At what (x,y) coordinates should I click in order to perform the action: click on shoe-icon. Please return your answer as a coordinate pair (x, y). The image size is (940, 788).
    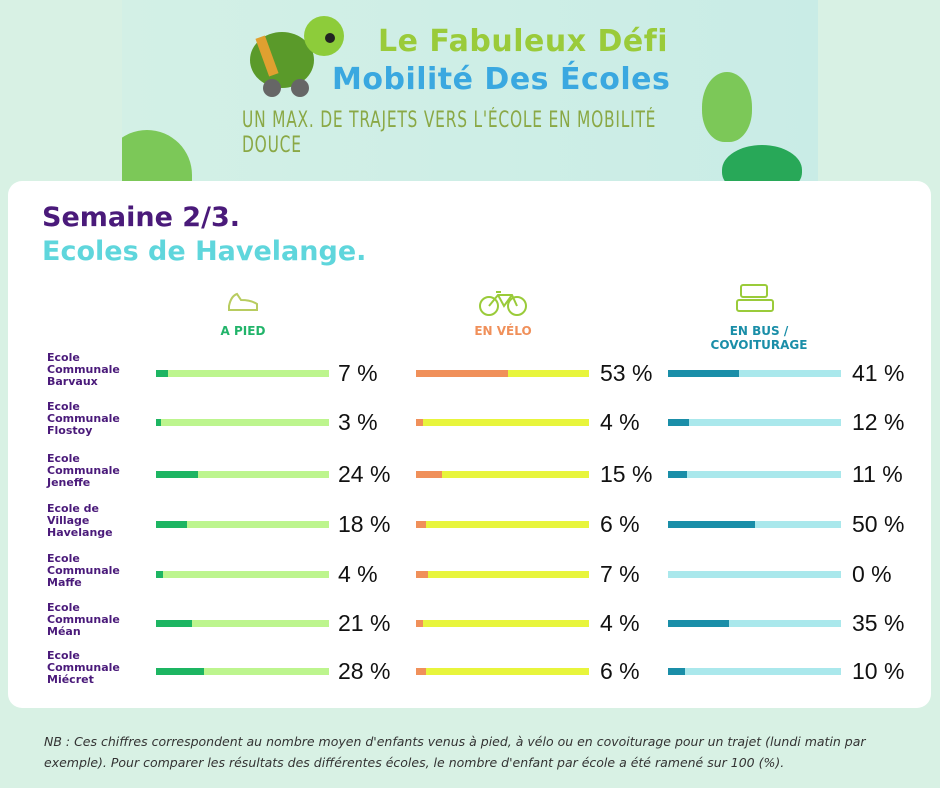
    Looking at the image, I should click on (243, 304).